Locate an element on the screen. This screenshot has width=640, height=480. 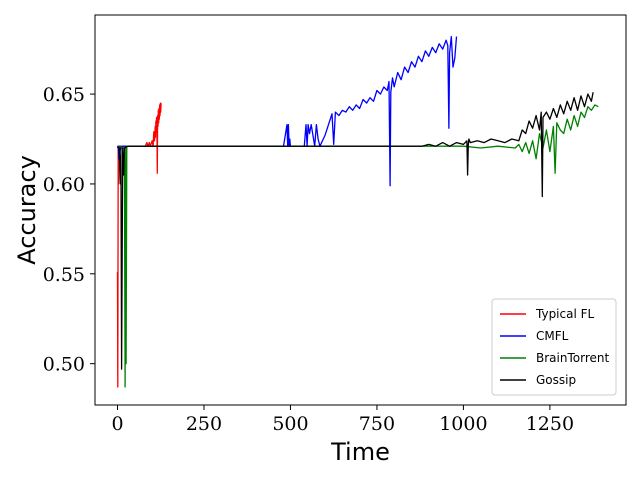
y-axis-label: Accuracy is located at coordinates (27, 210).